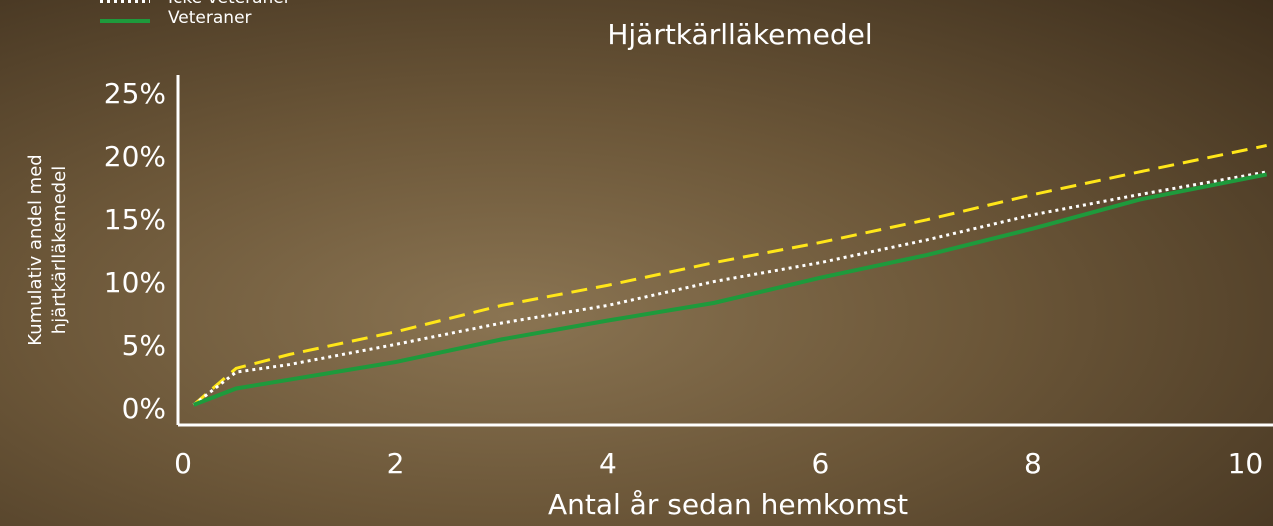  Describe the element at coordinates (210, 18) in the screenshot. I see `legend-label: Veteraner` at that location.